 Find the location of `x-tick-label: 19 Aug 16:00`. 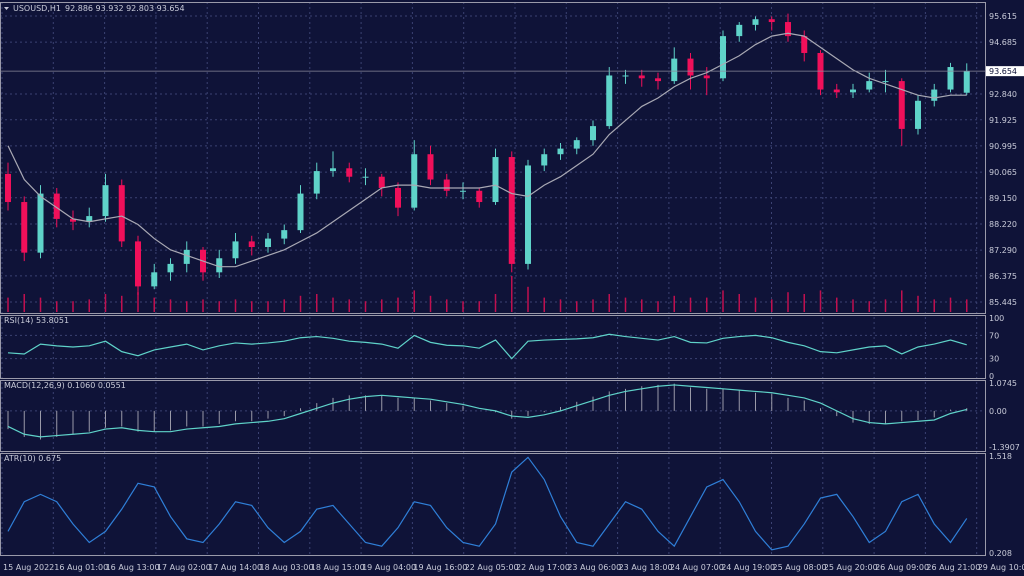

x-tick-label: 19 Aug 16:00 is located at coordinates (440, 567).